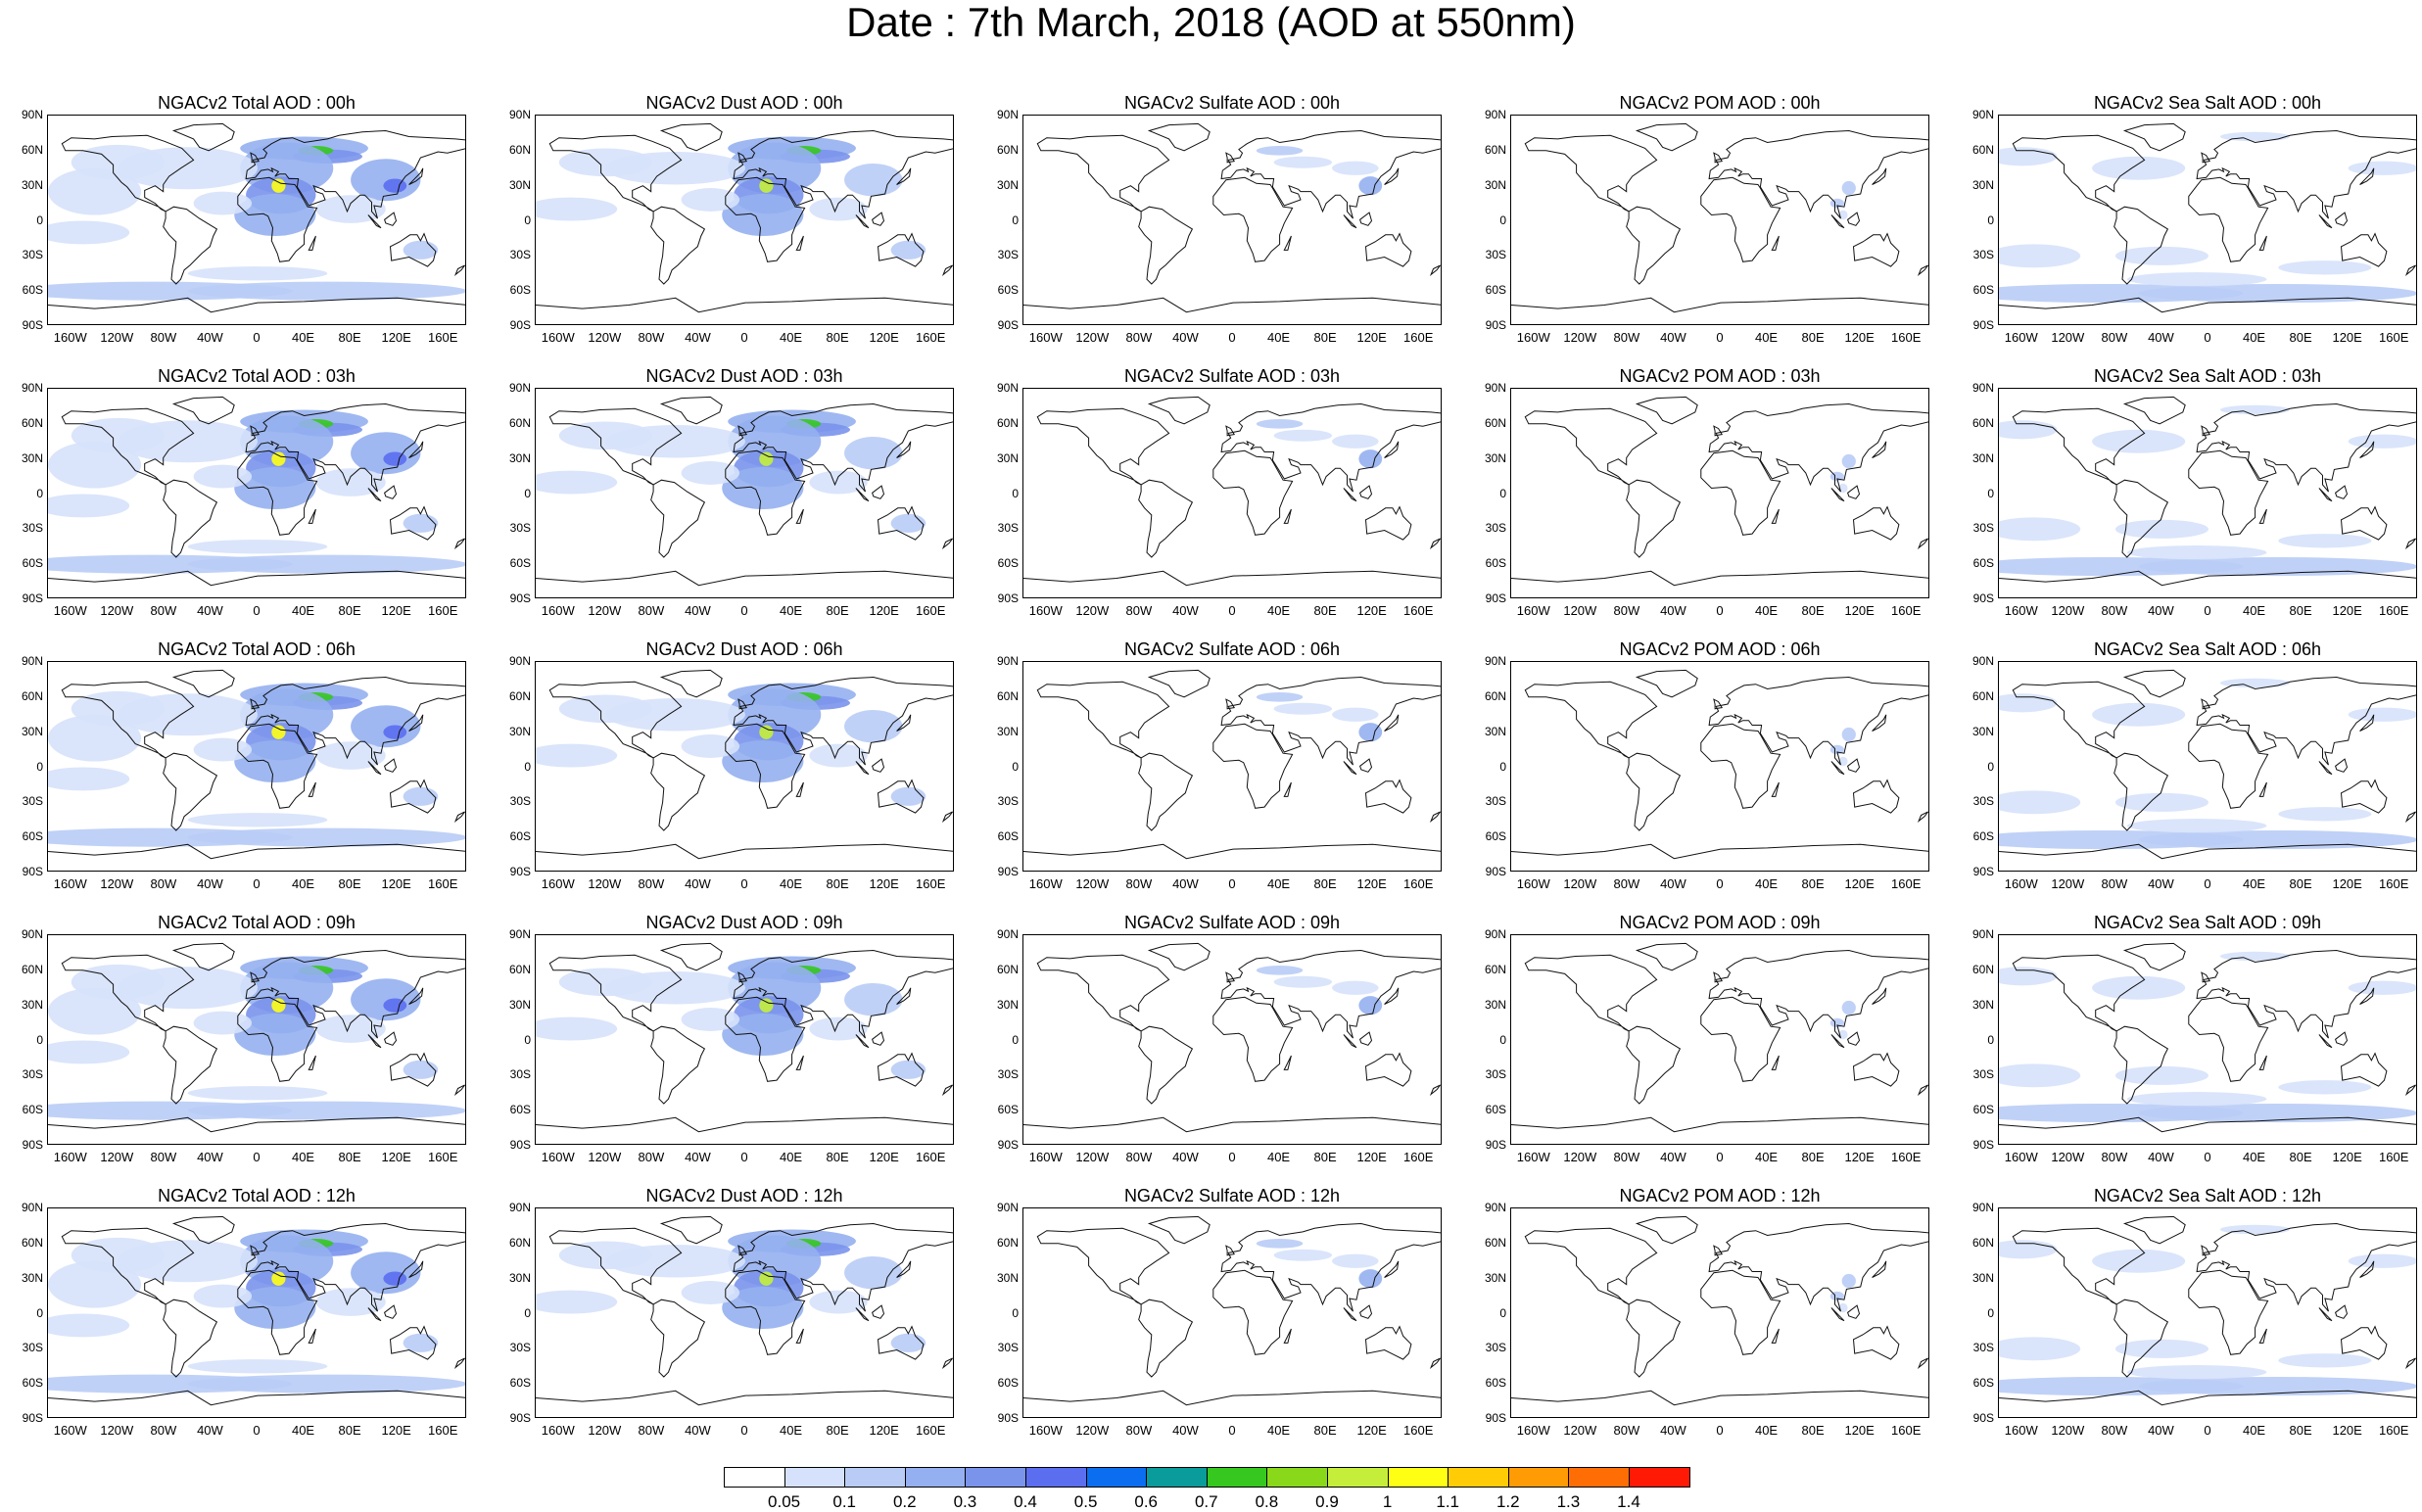 This screenshot has height=1512, width=2422. What do you see at coordinates (2207, 922) in the screenshot?
I see `panel-title: NGACv2 Sea Salt AOD : 09h` at bounding box center [2207, 922].